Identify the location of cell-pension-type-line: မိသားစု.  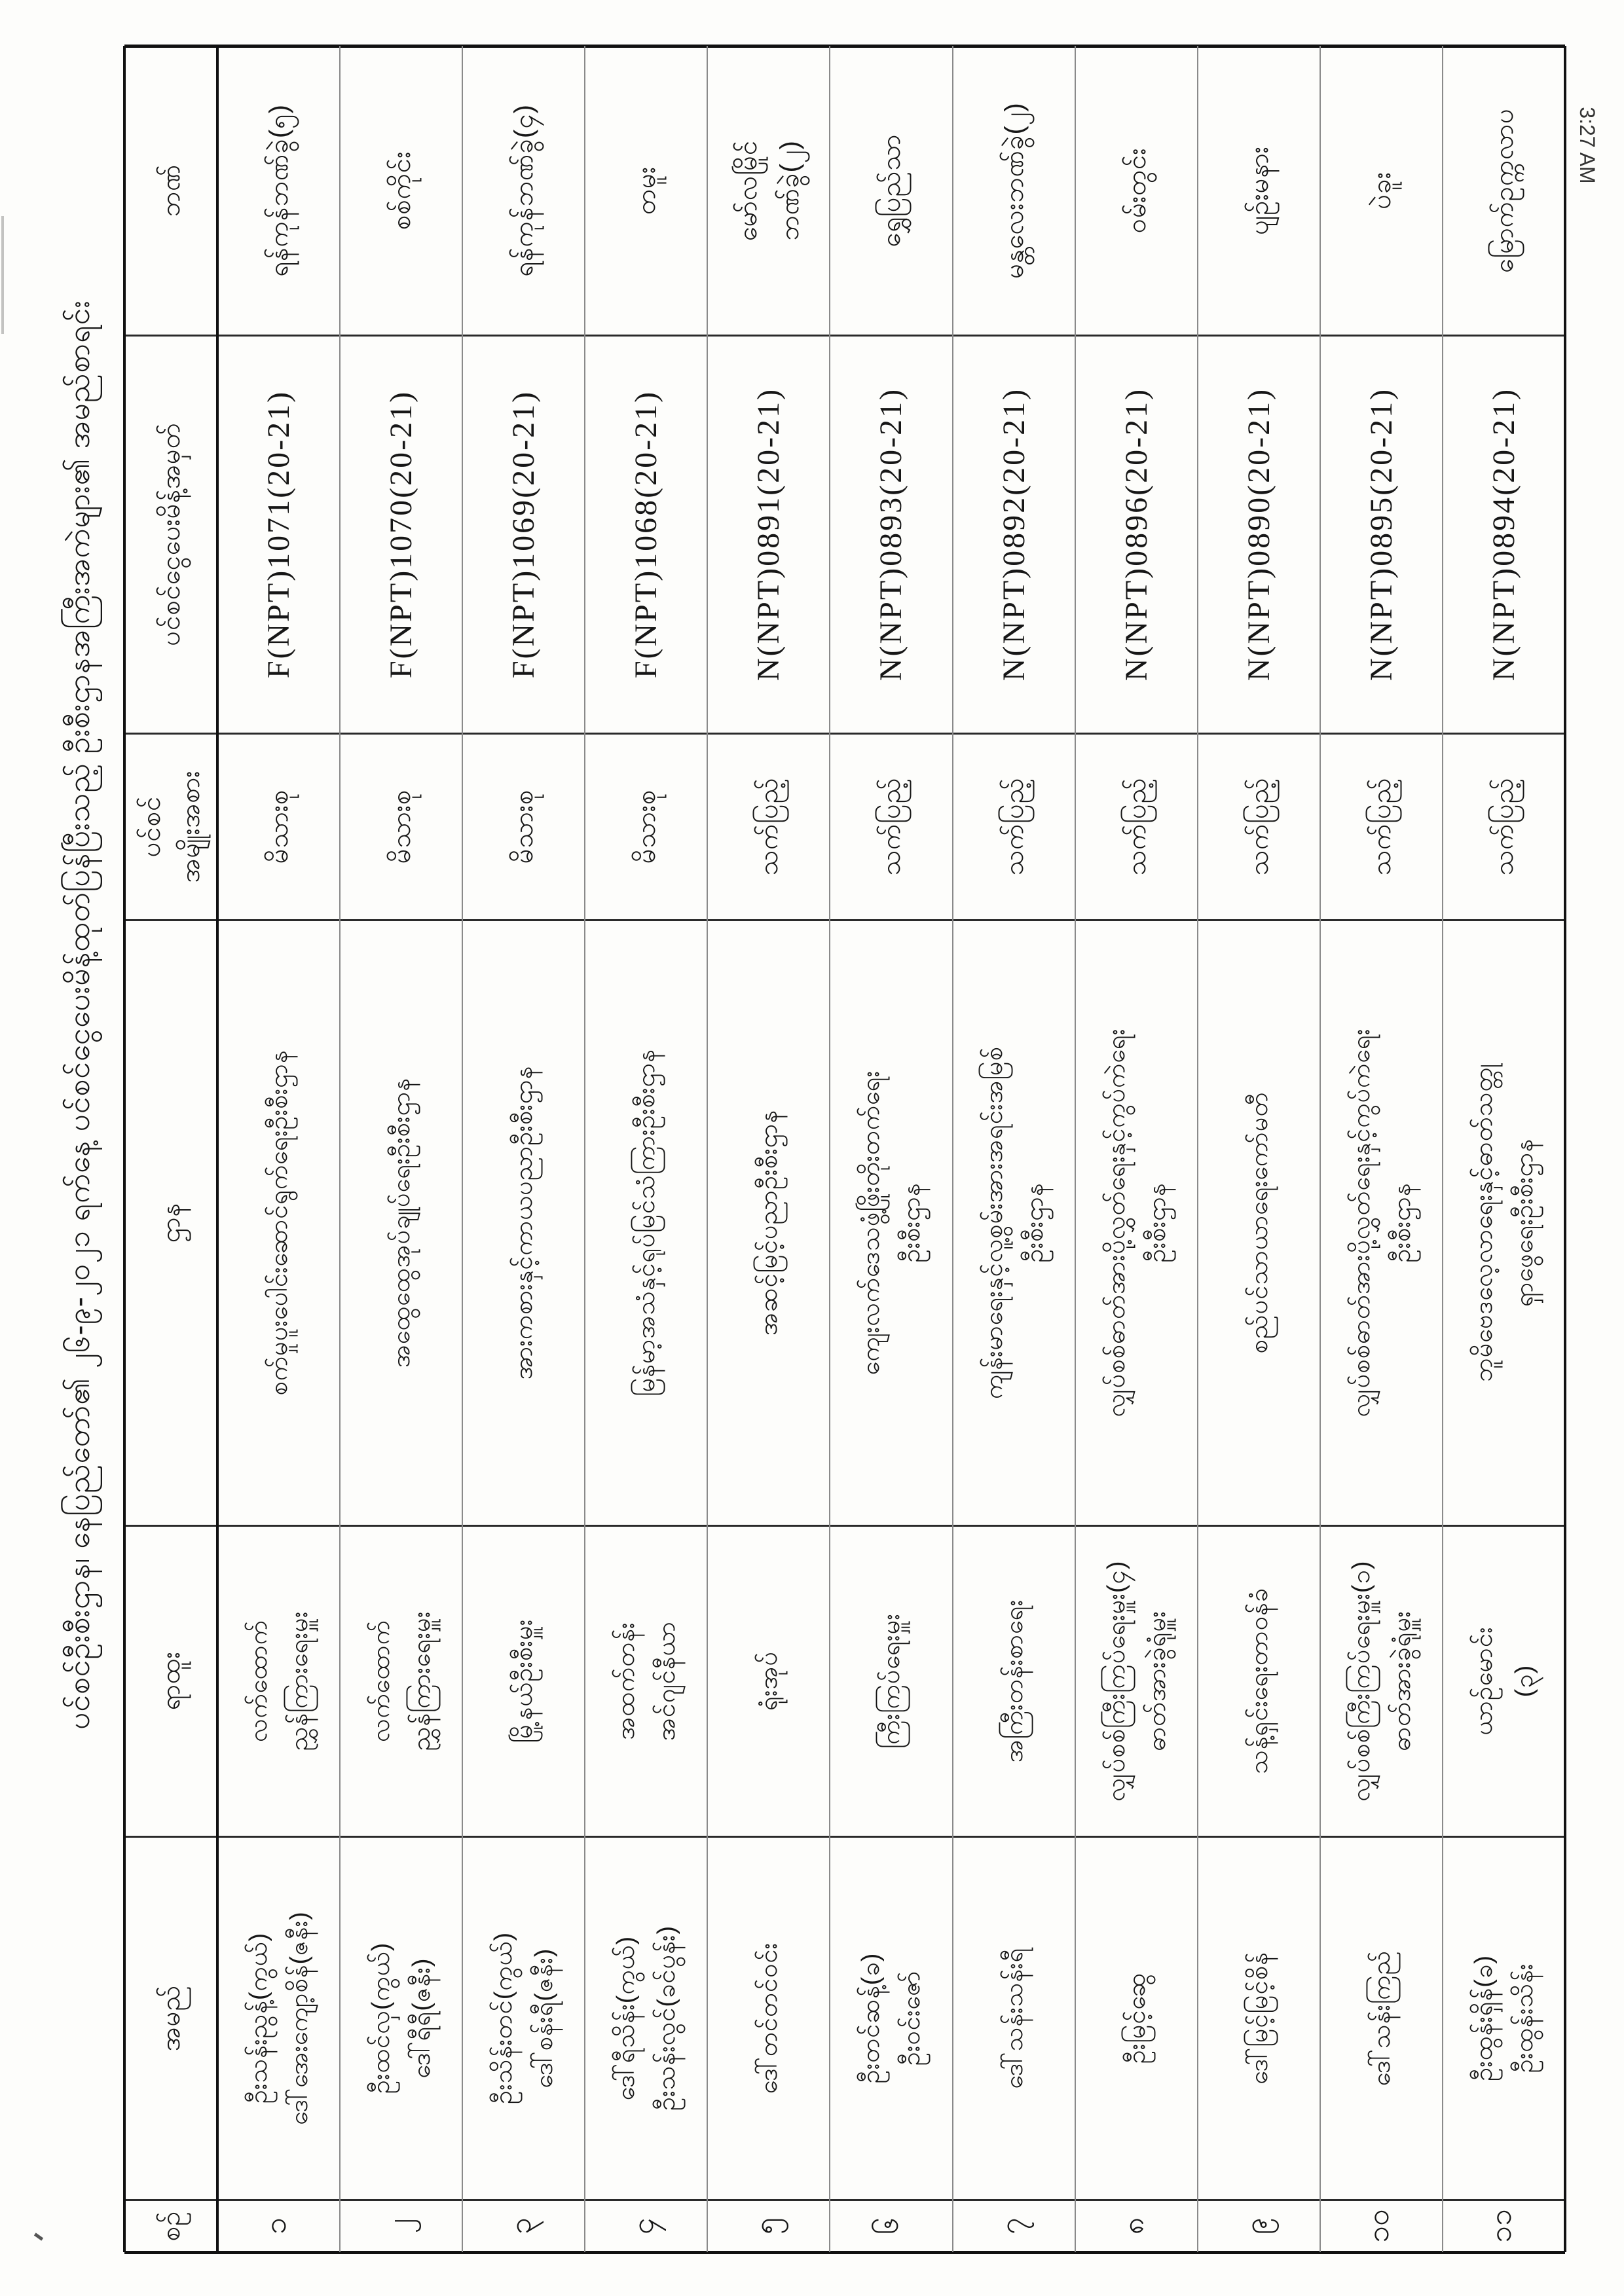
(278, 826).